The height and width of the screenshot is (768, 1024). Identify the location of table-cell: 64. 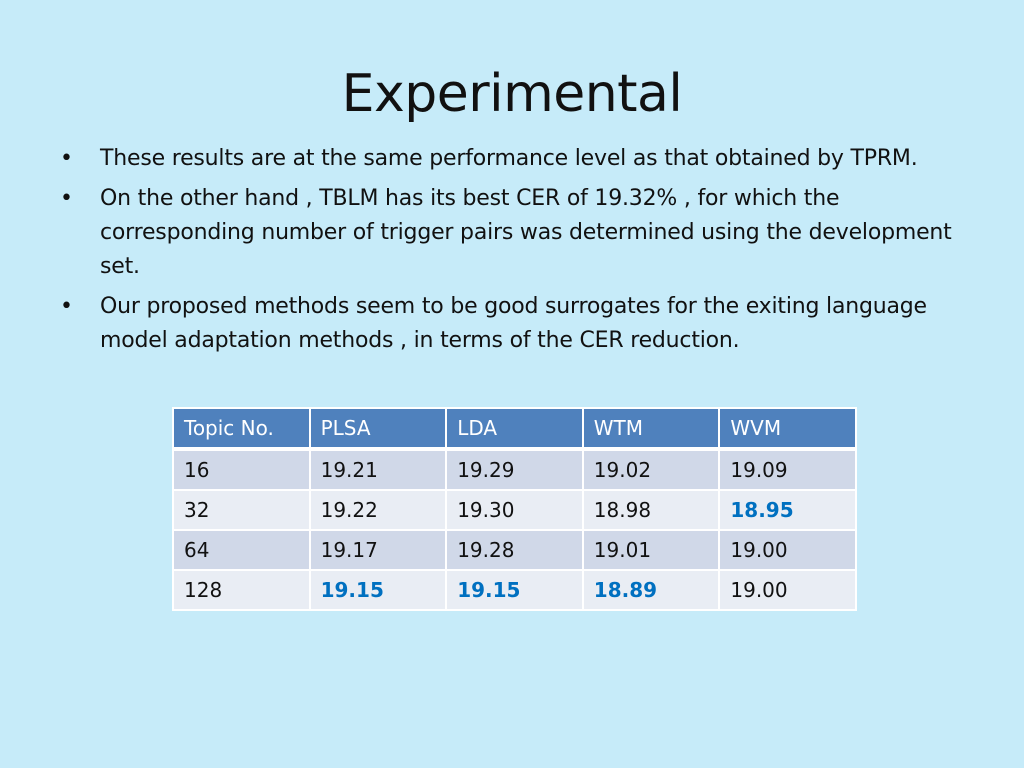
(241, 550).